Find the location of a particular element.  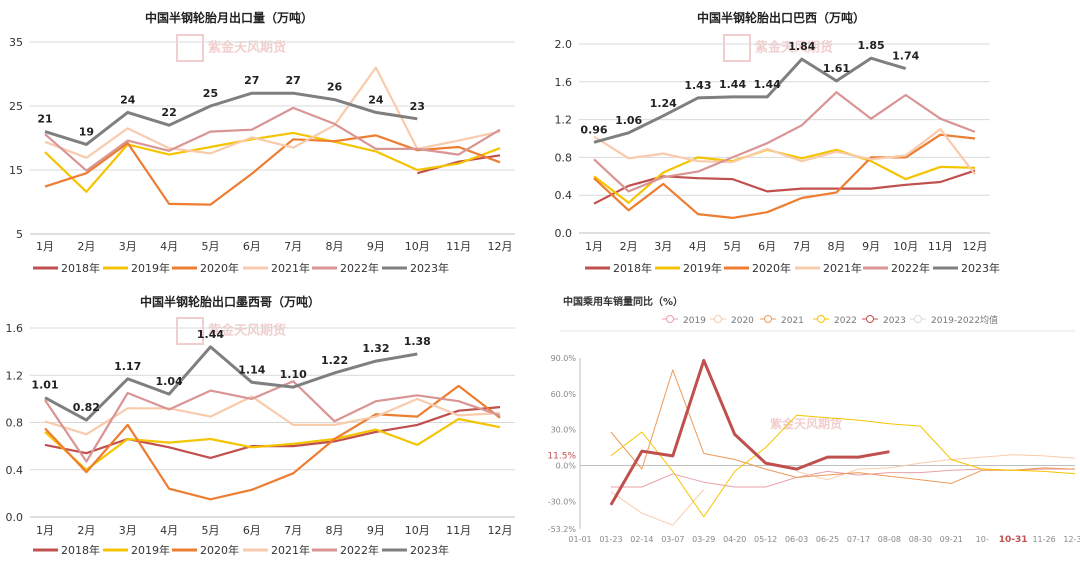

x-tick-label: 10-31 is located at coordinates (1013, 540).